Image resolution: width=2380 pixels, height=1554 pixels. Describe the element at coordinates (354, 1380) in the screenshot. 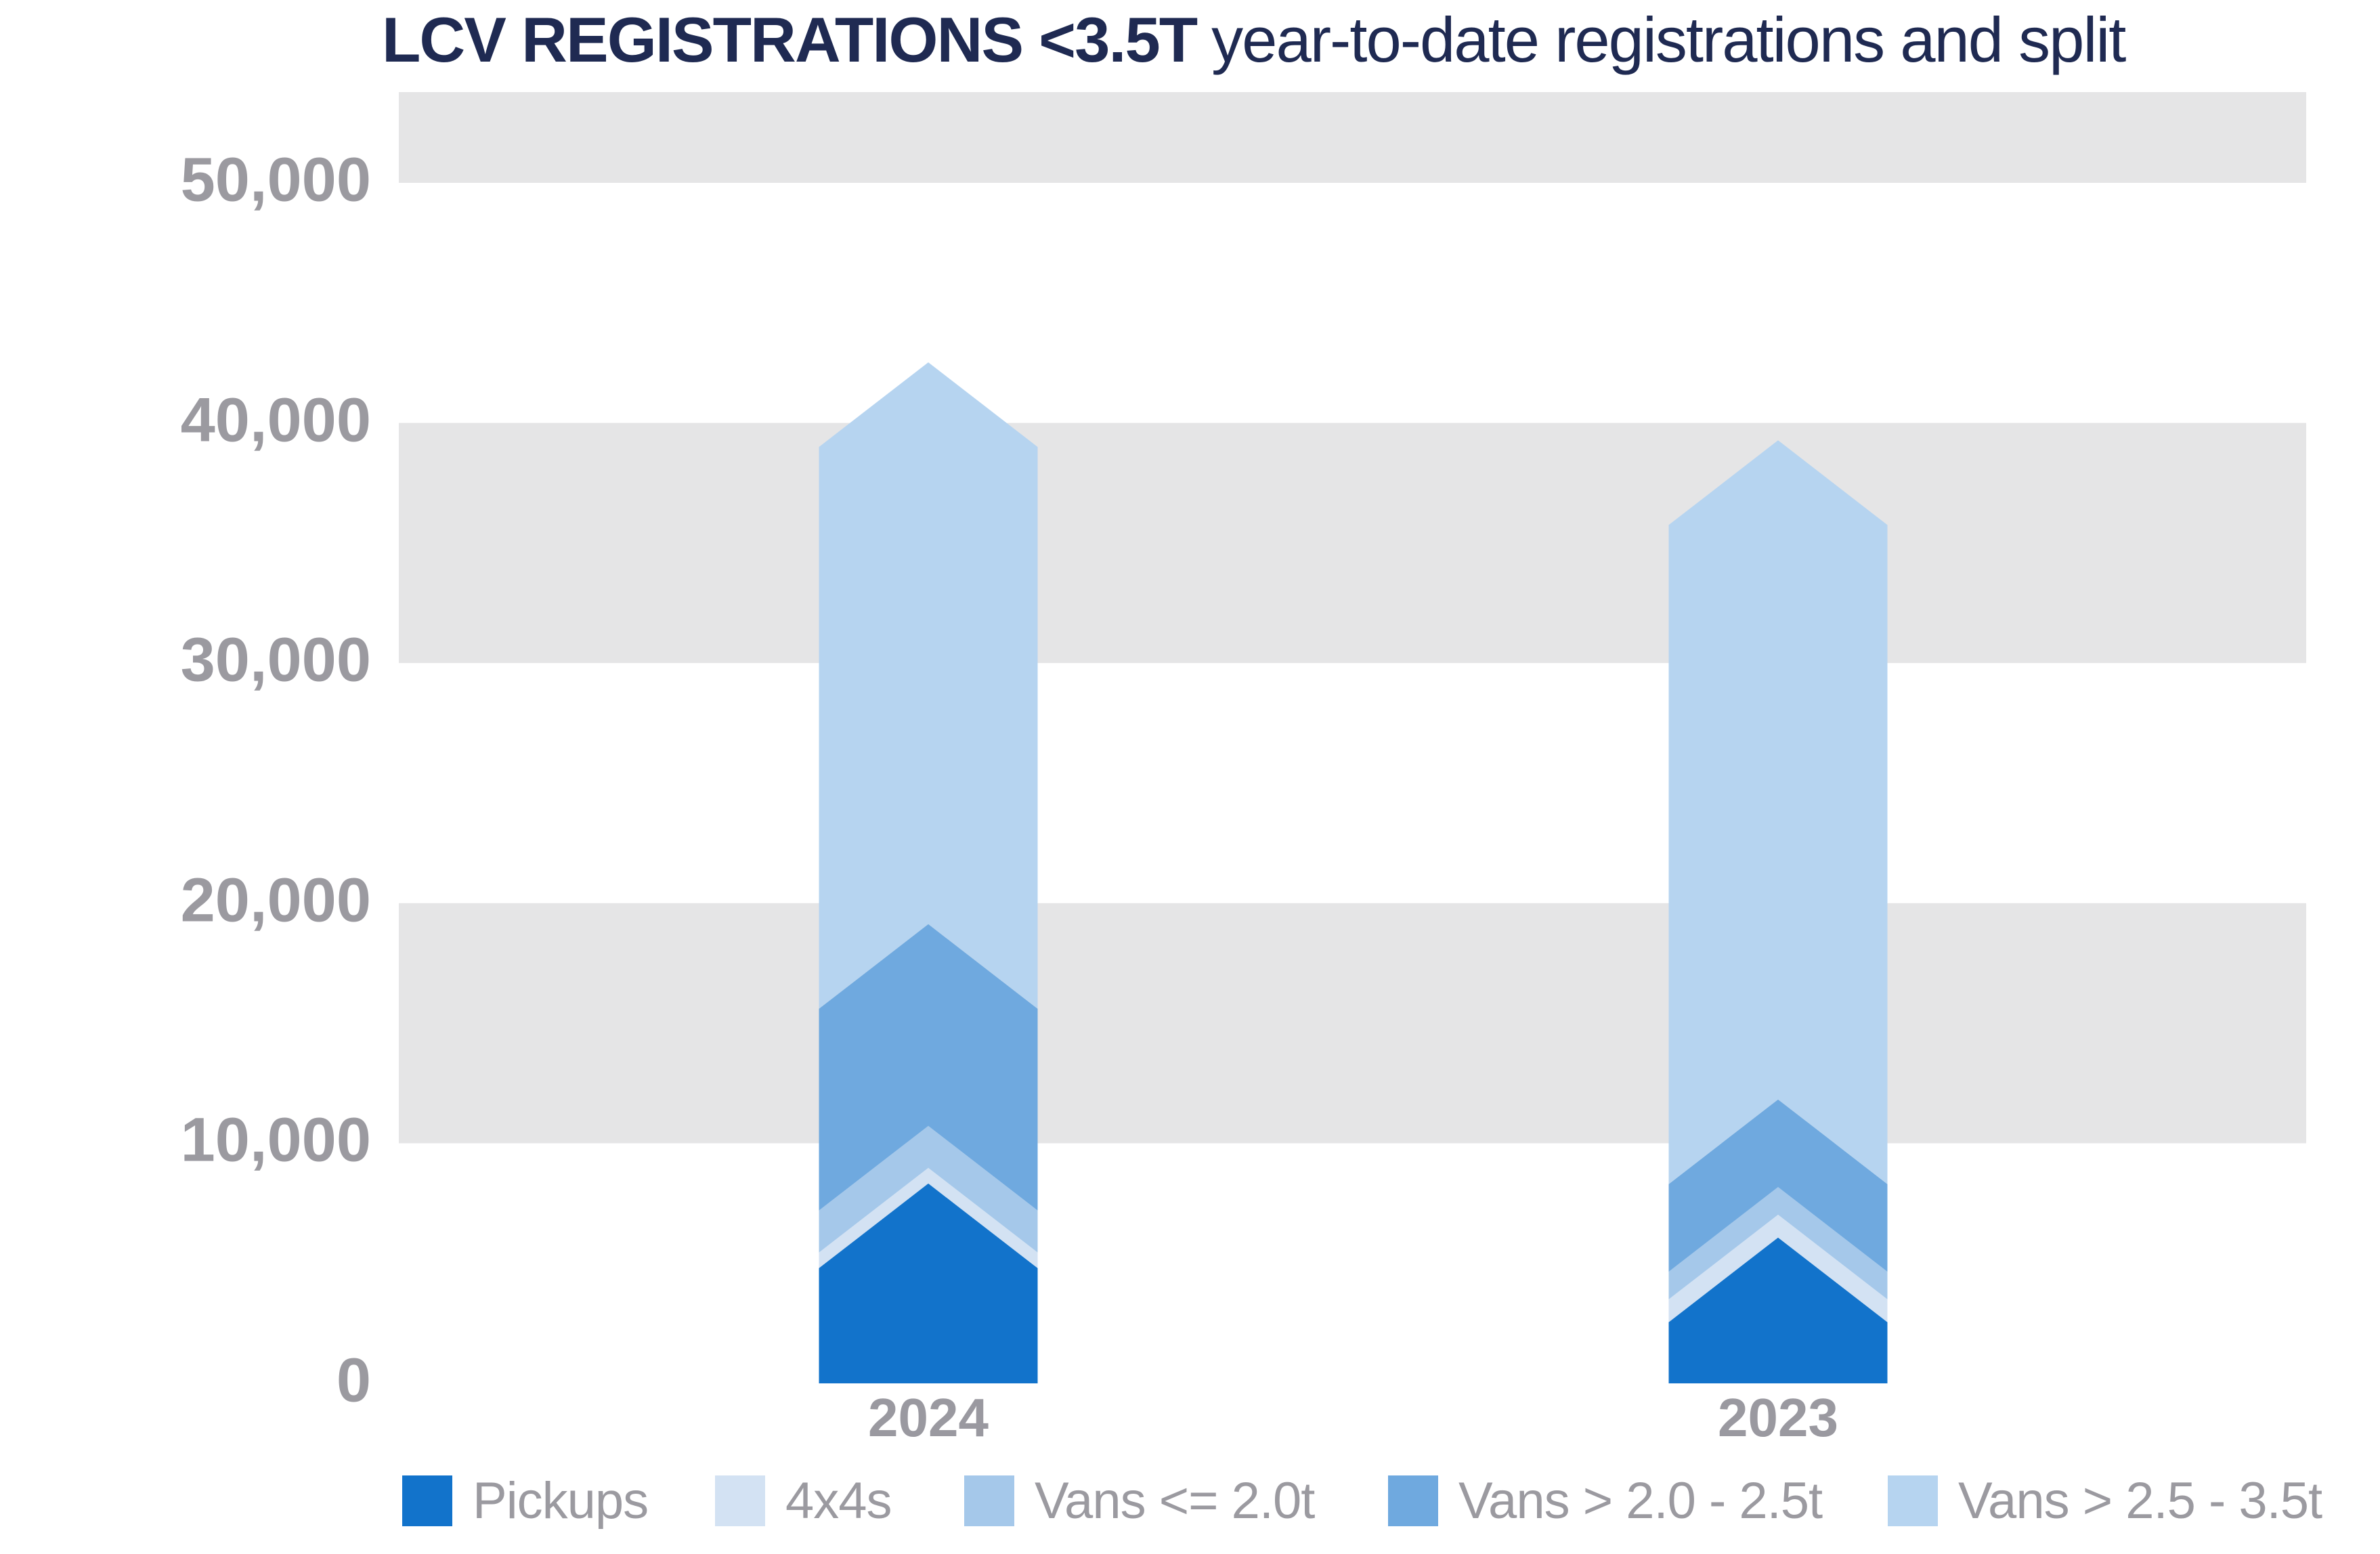

I see `y-axis-tick-label: 0` at that location.